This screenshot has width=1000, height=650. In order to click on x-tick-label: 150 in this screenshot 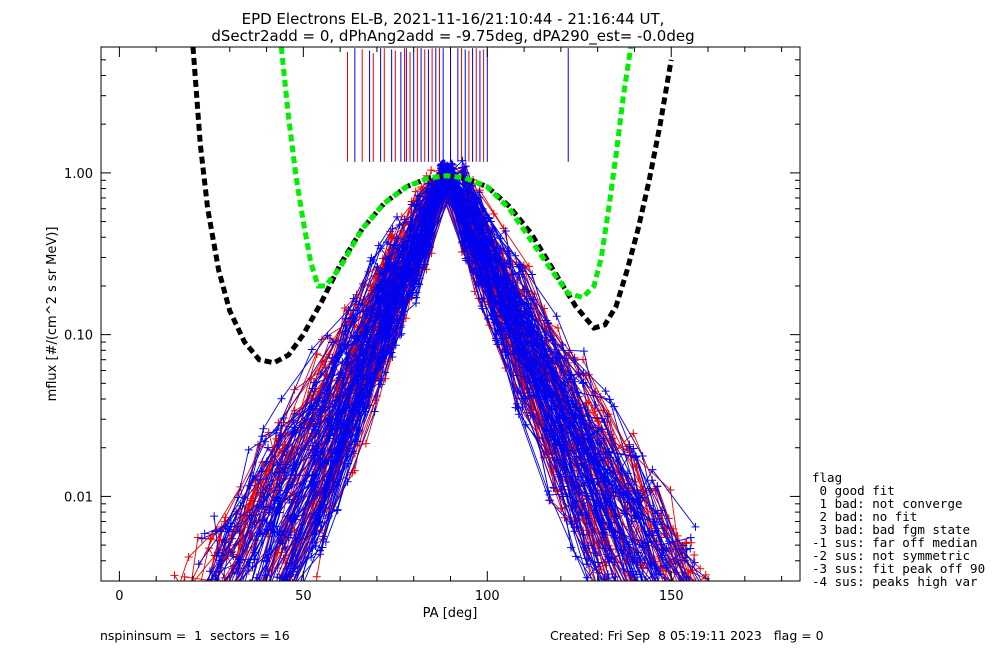, I will do `click(671, 596)`.